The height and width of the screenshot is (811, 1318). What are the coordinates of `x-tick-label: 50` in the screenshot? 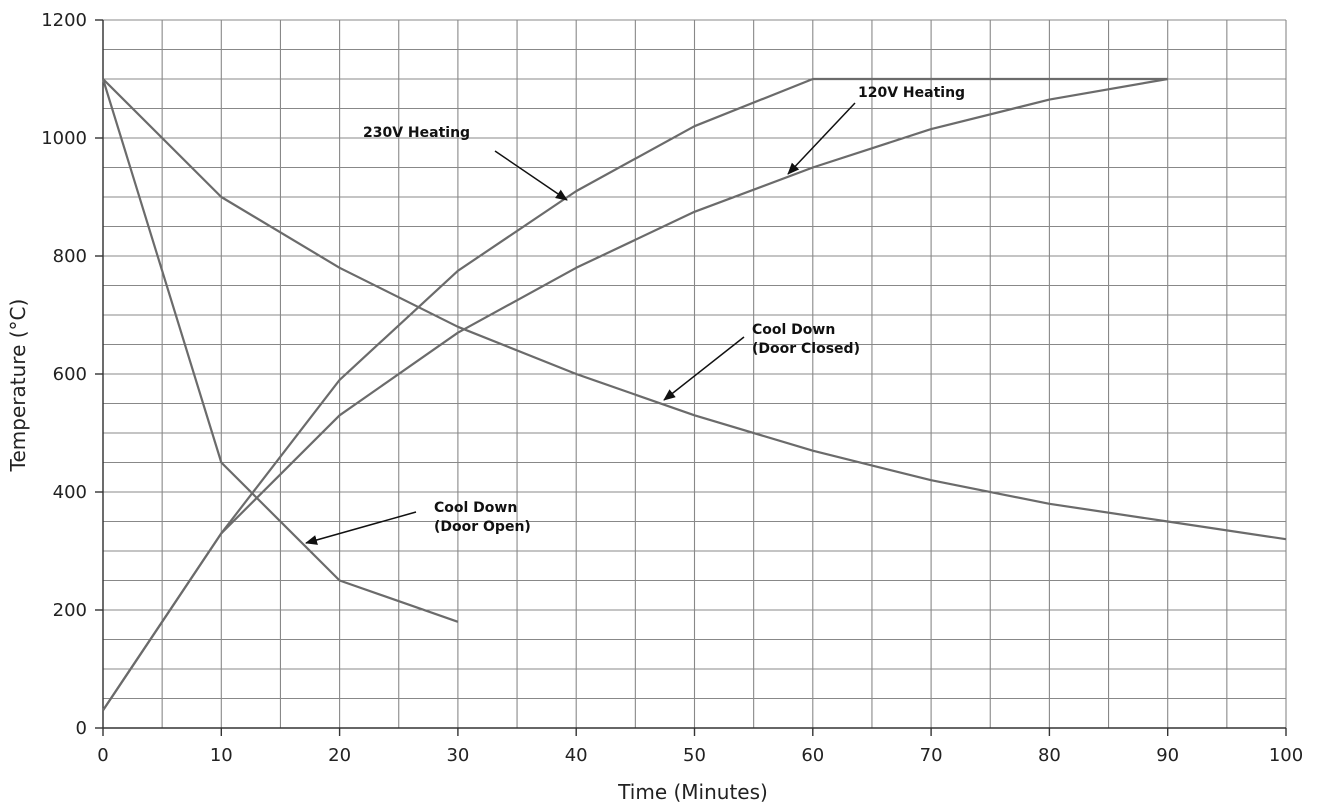 It's located at (694, 755).